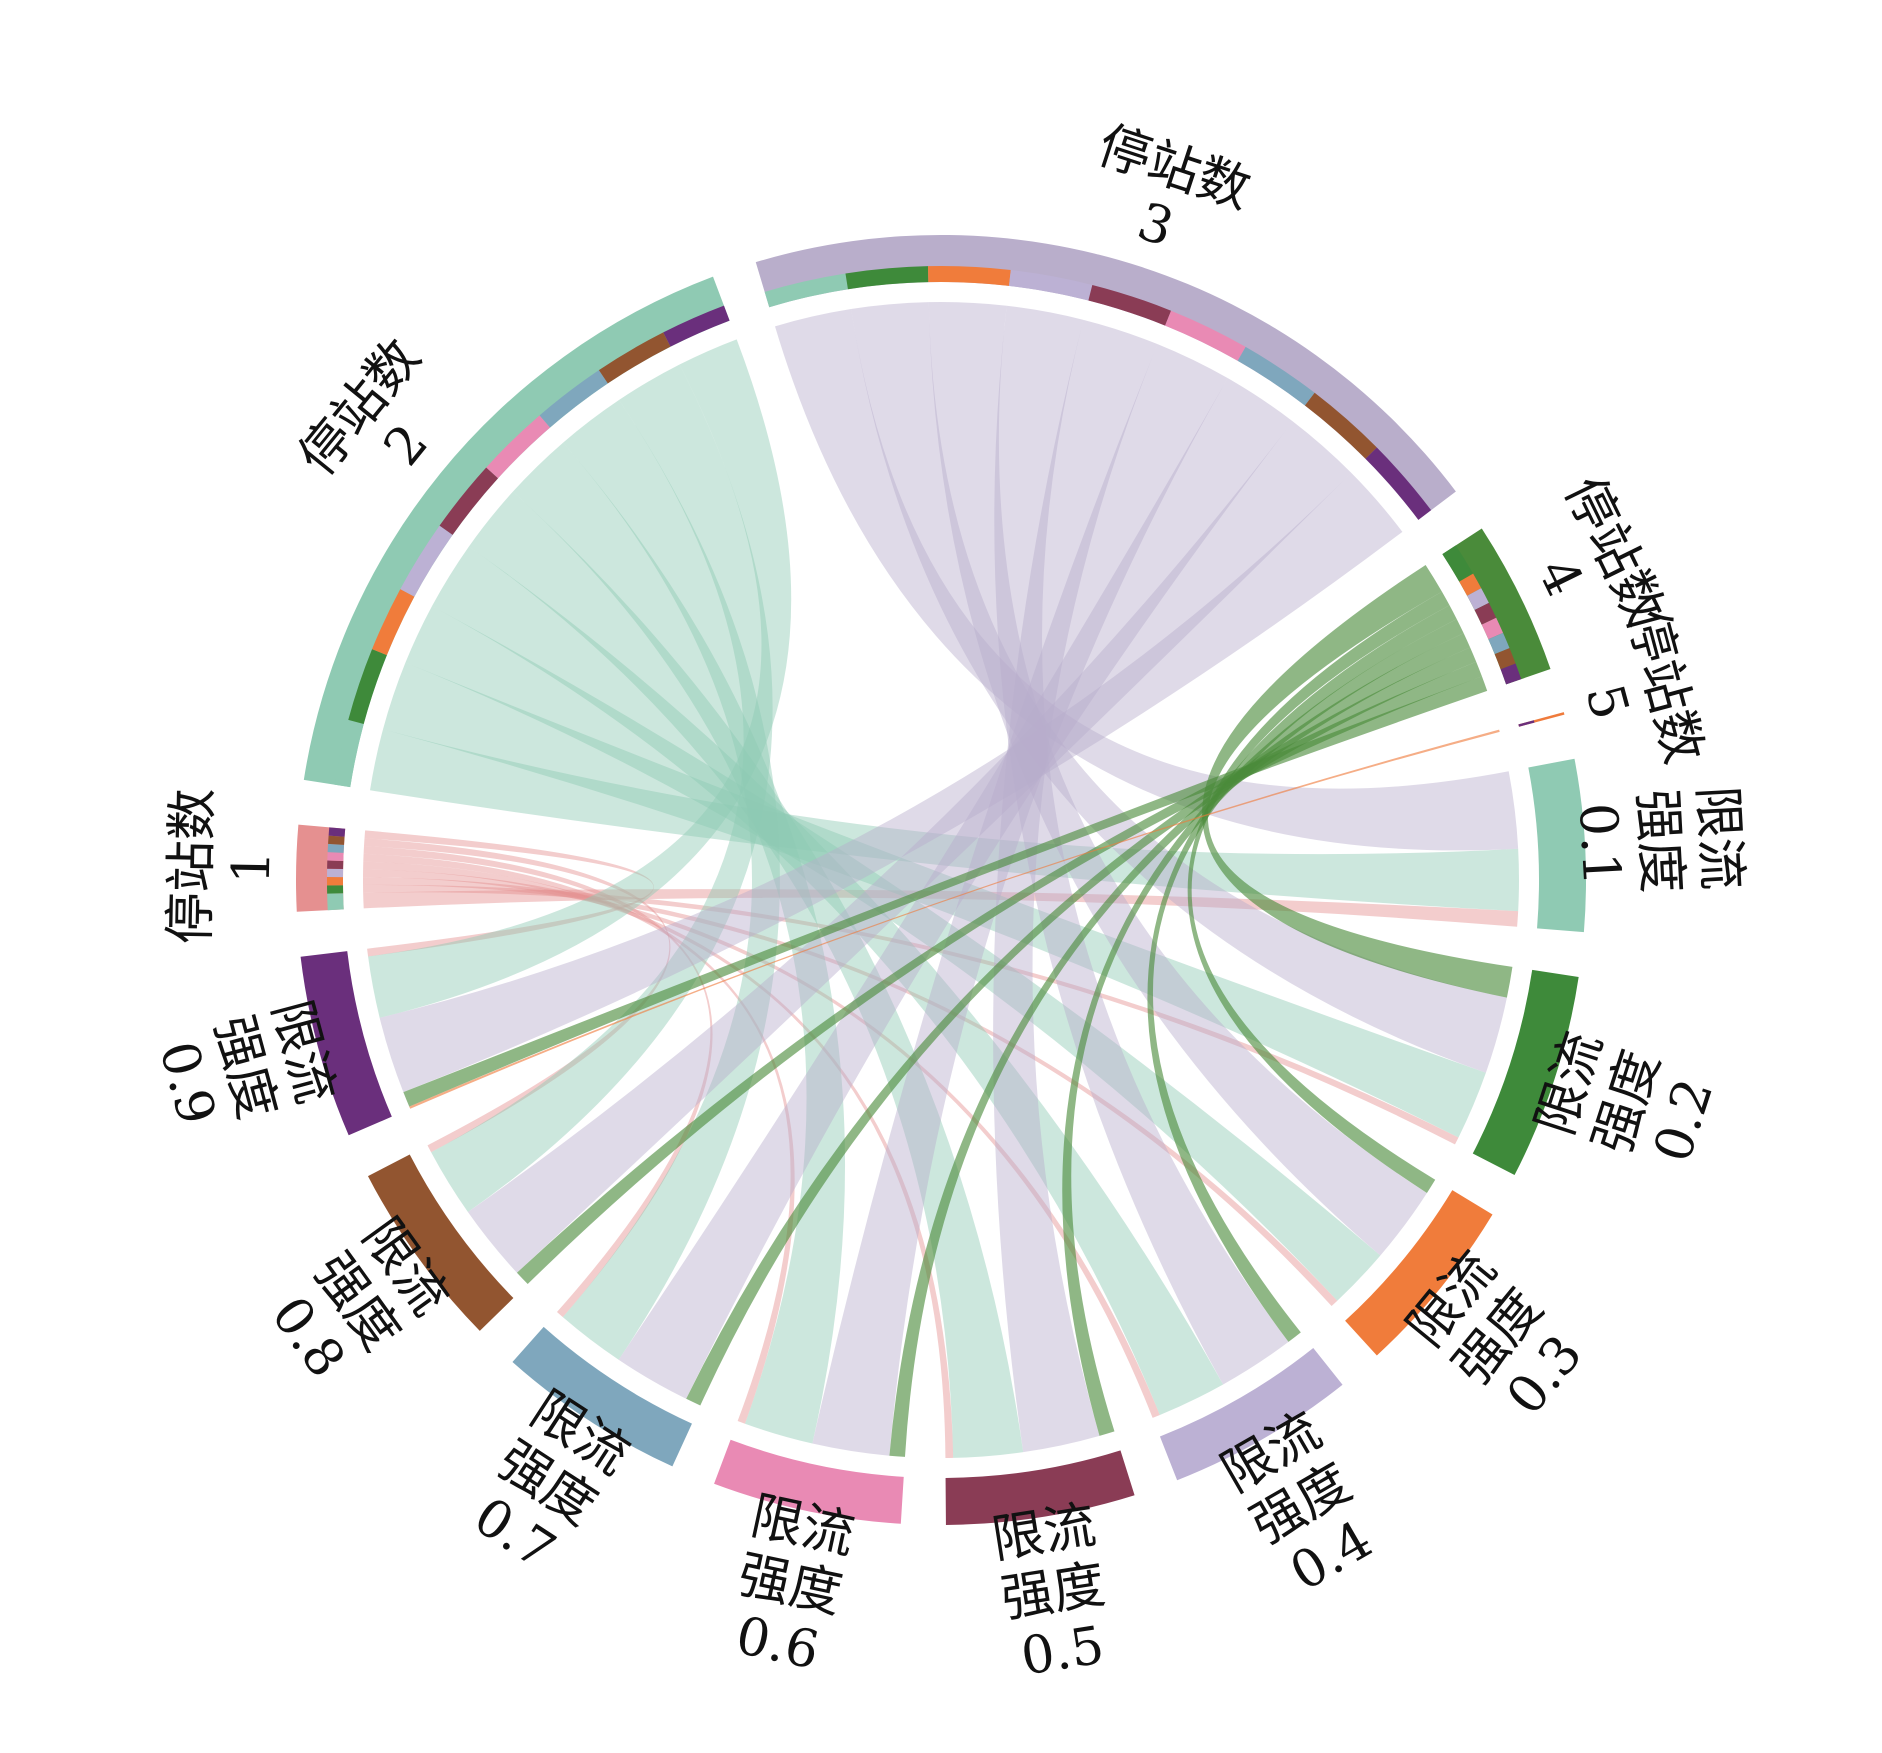 The height and width of the screenshot is (1753, 1882). I want to click on group-label-4-line-2: 4, so click(1560, 577).